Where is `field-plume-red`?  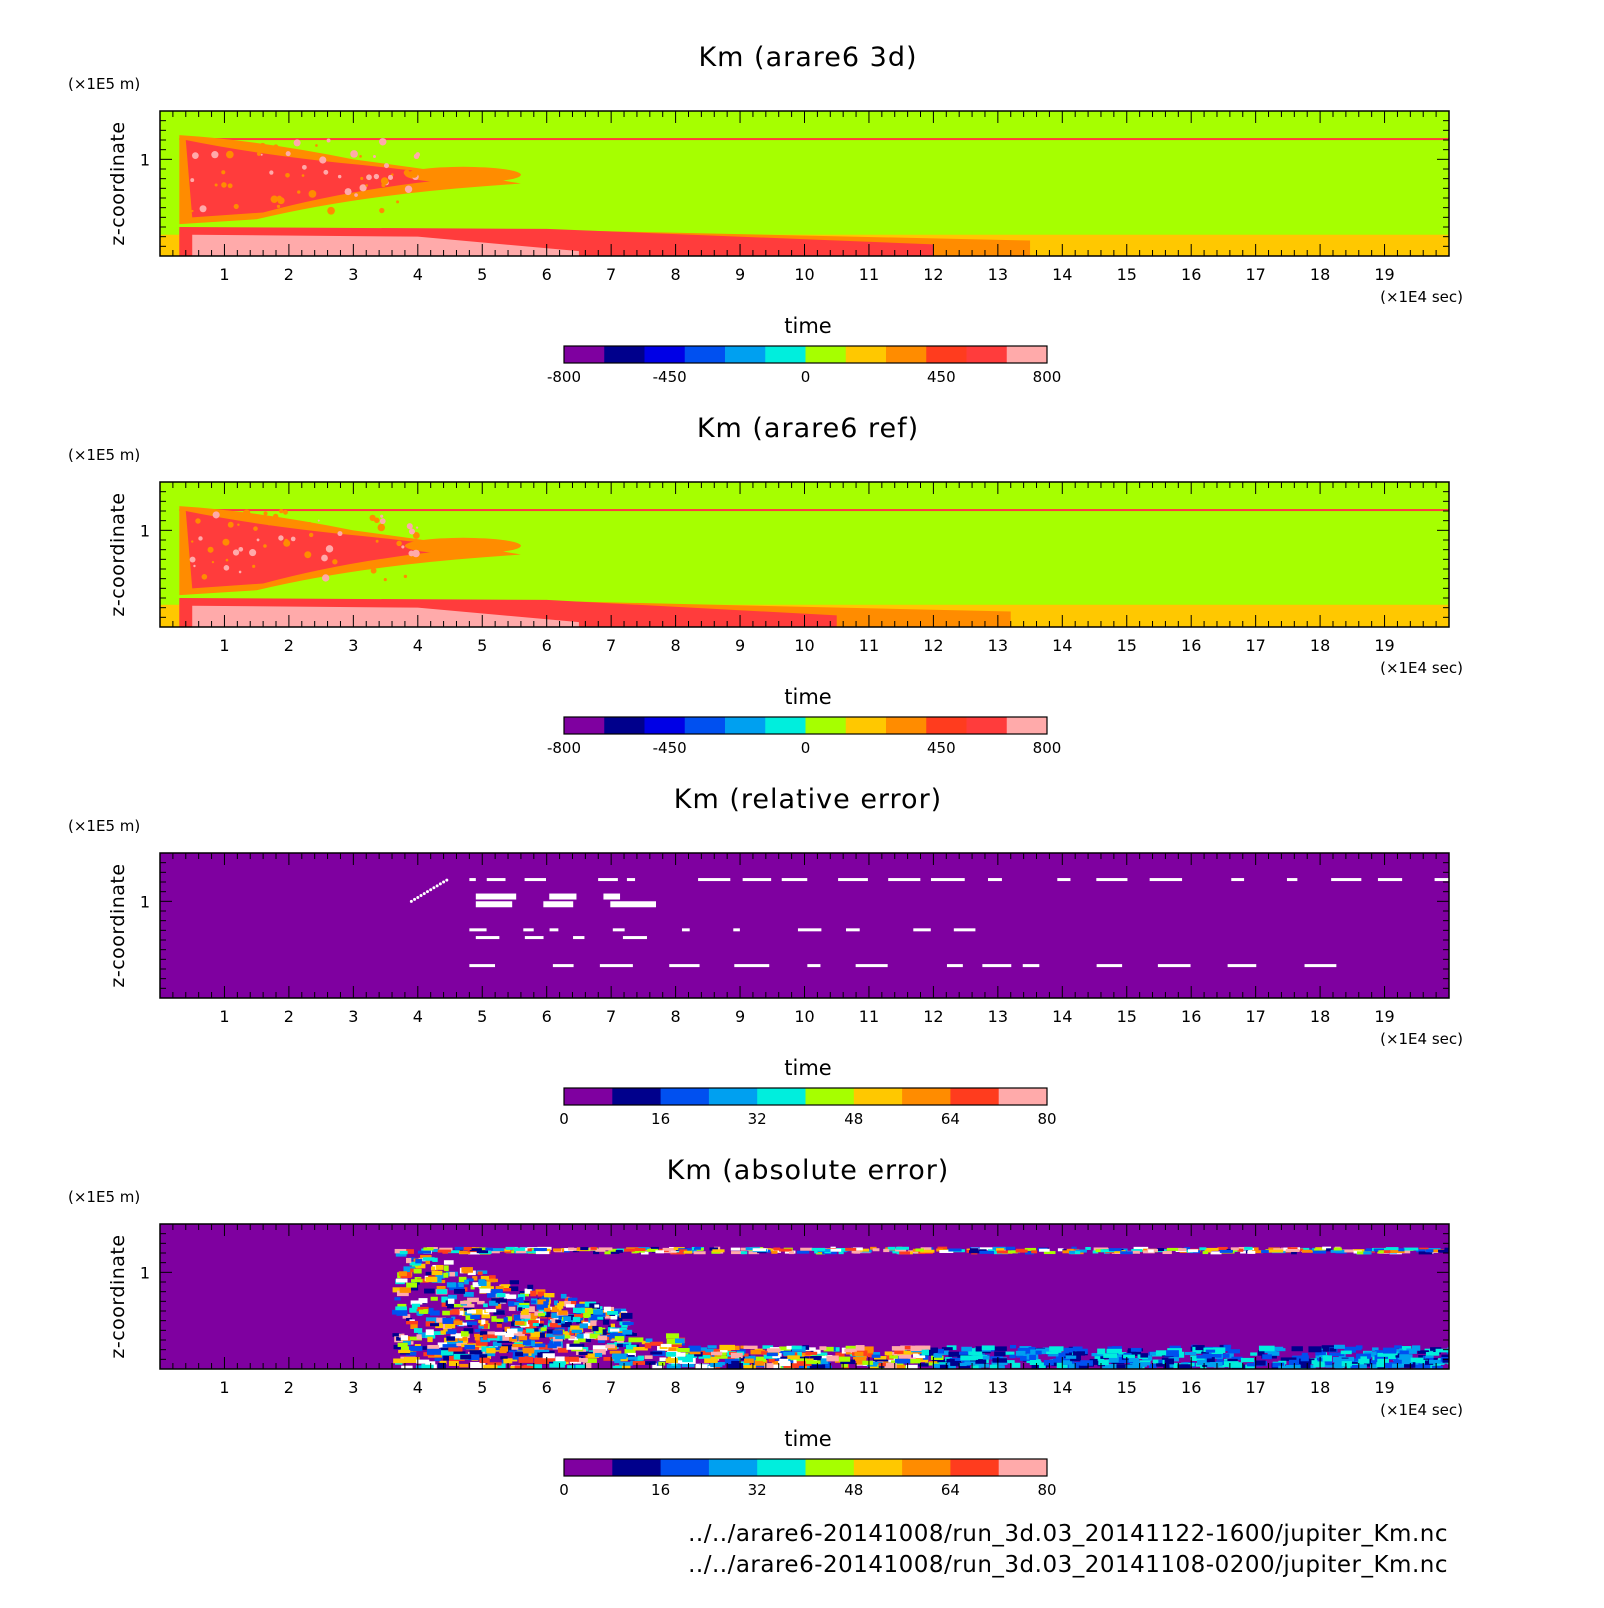
field-plume-red is located at coordinates (321, 179).